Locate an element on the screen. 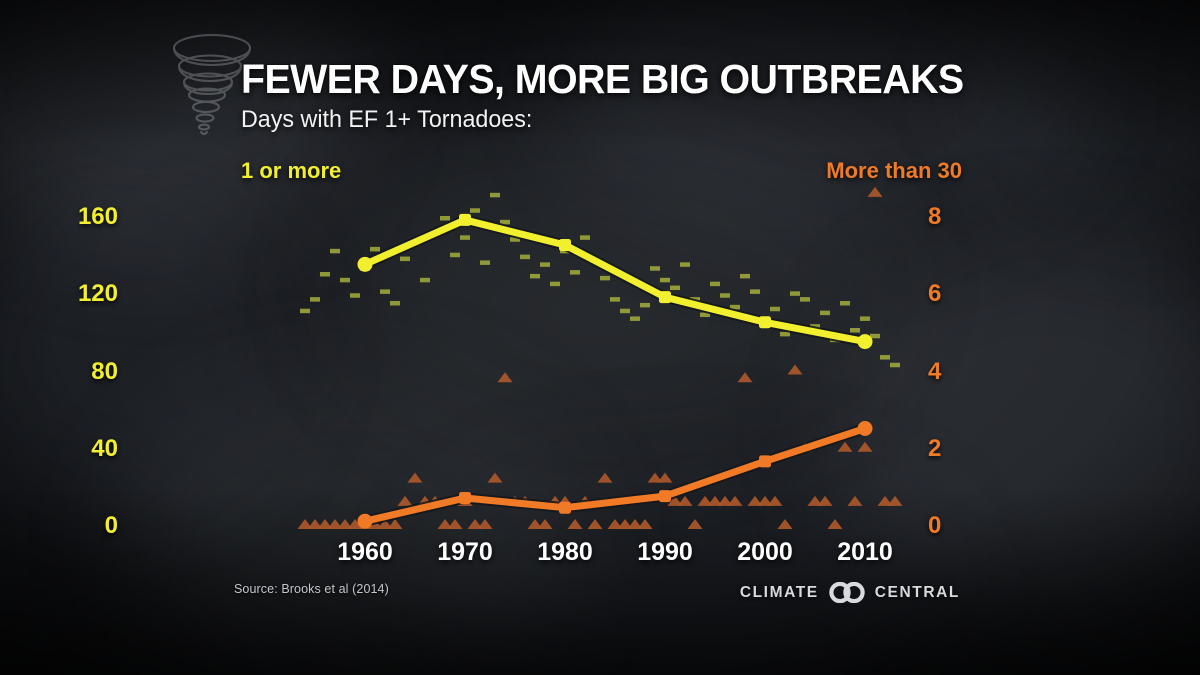 The height and width of the screenshot is (675, 1200). y-axis-left-tick: 40 is located at coordinates (104, 448).